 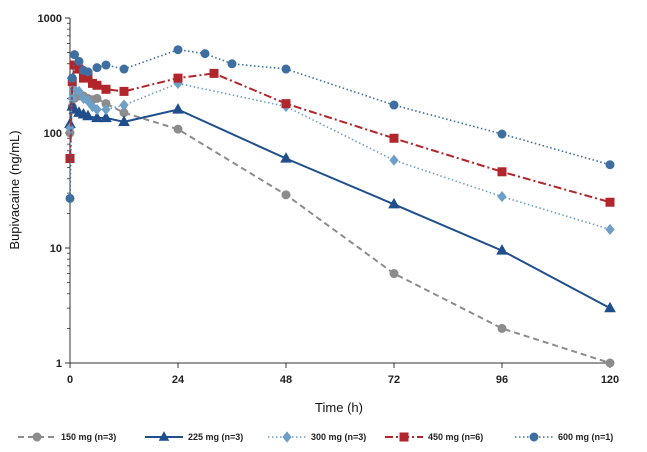 What do you see at coordinates (178, 380) in the screenshot?
I see `x-tick-label: 24` at bounding box center [178, 380].